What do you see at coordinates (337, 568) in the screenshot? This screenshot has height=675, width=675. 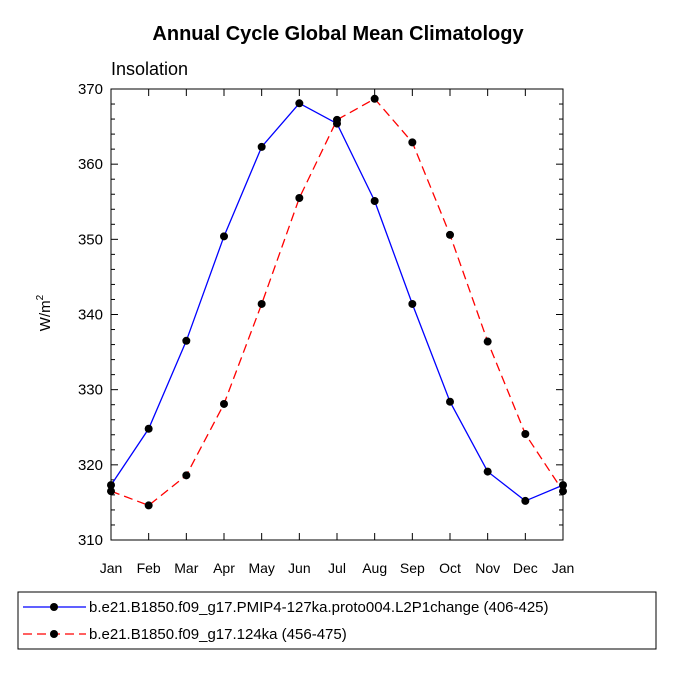 I see `x-tick-label: Jul` at bounding box center [337, 568].